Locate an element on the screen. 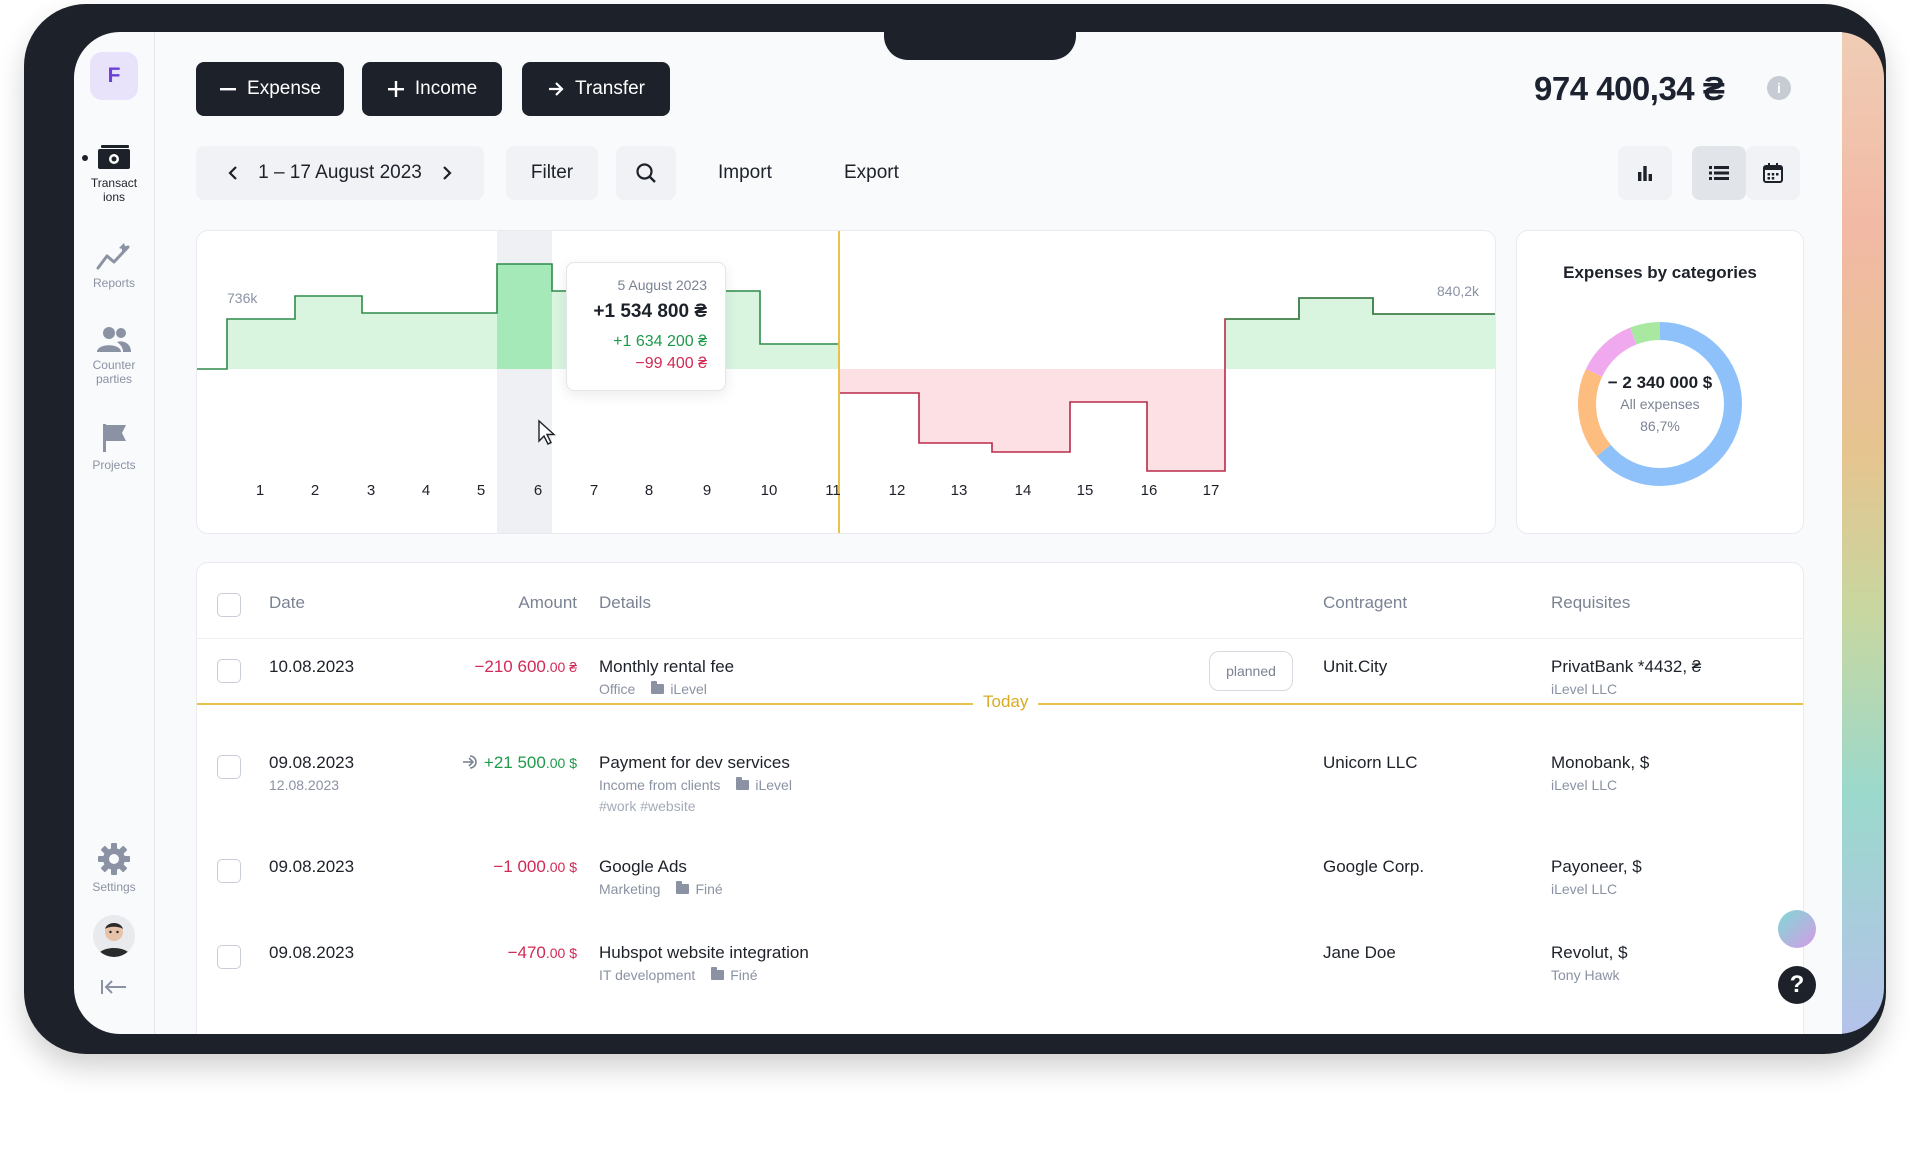  expense-area is located at coordinates (1032, 420).